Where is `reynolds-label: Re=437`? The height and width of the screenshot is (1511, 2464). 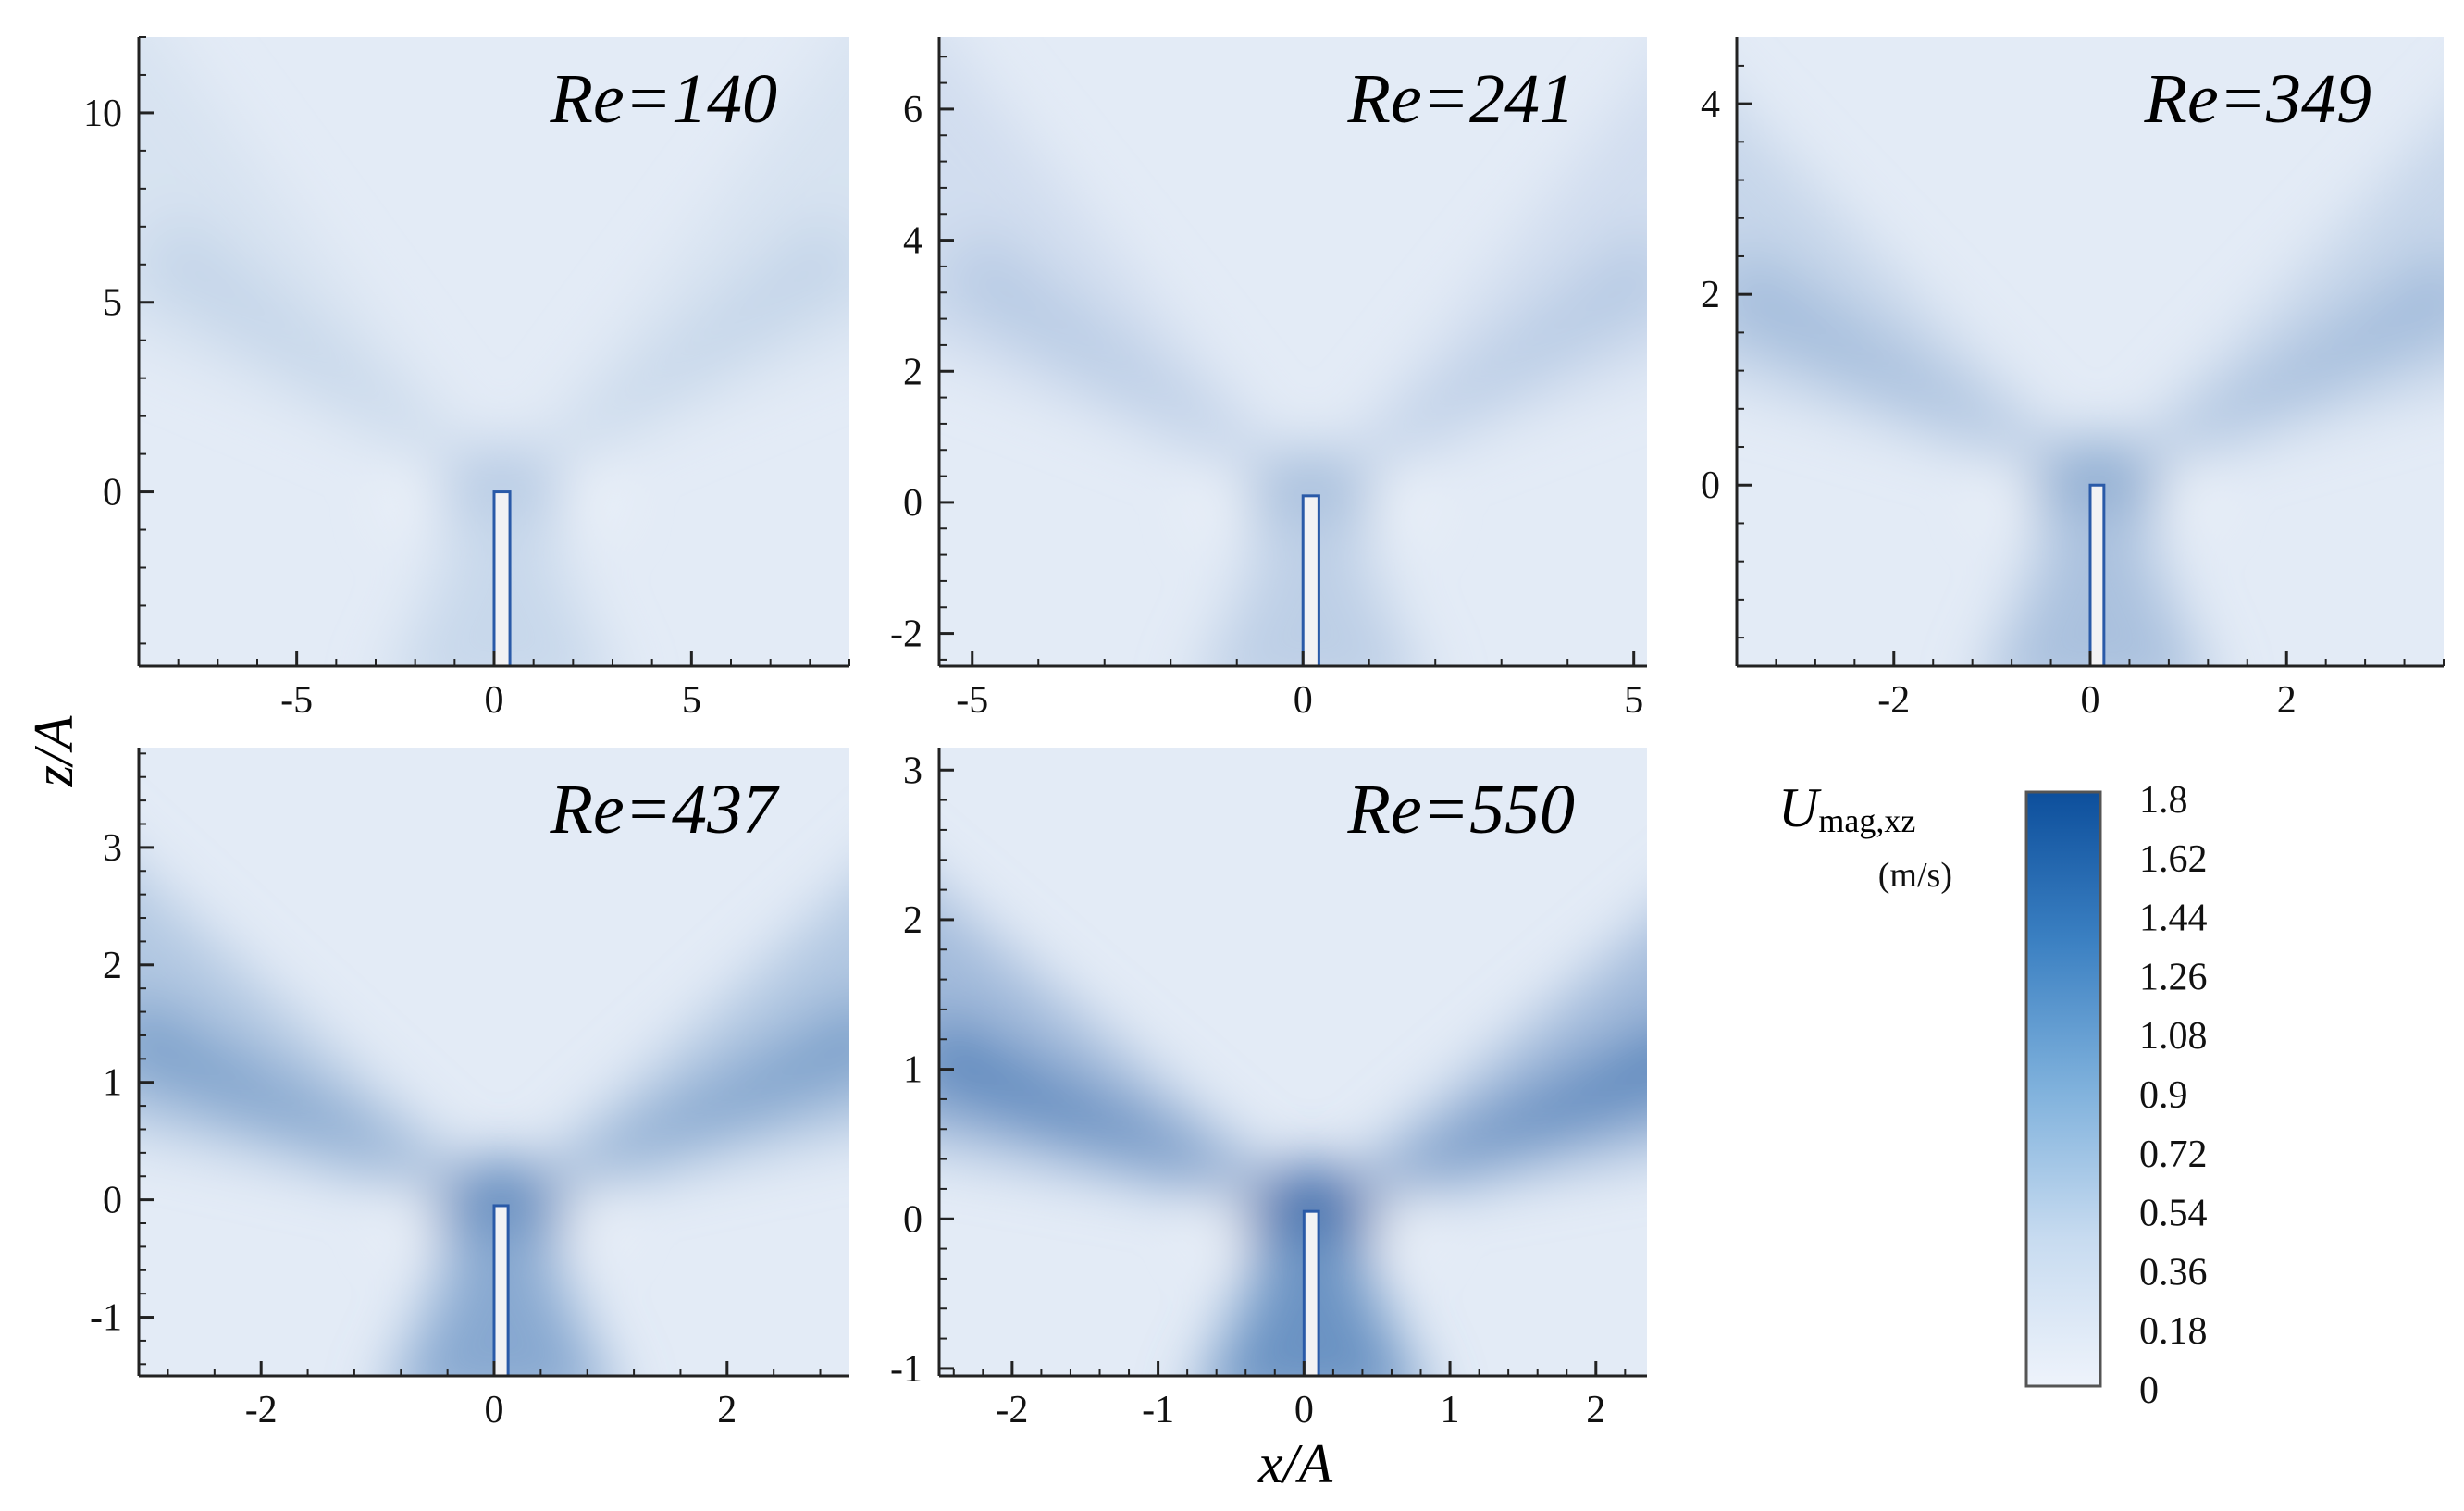
reynolds-label: Re=437 is located at coordinates (665, 809).